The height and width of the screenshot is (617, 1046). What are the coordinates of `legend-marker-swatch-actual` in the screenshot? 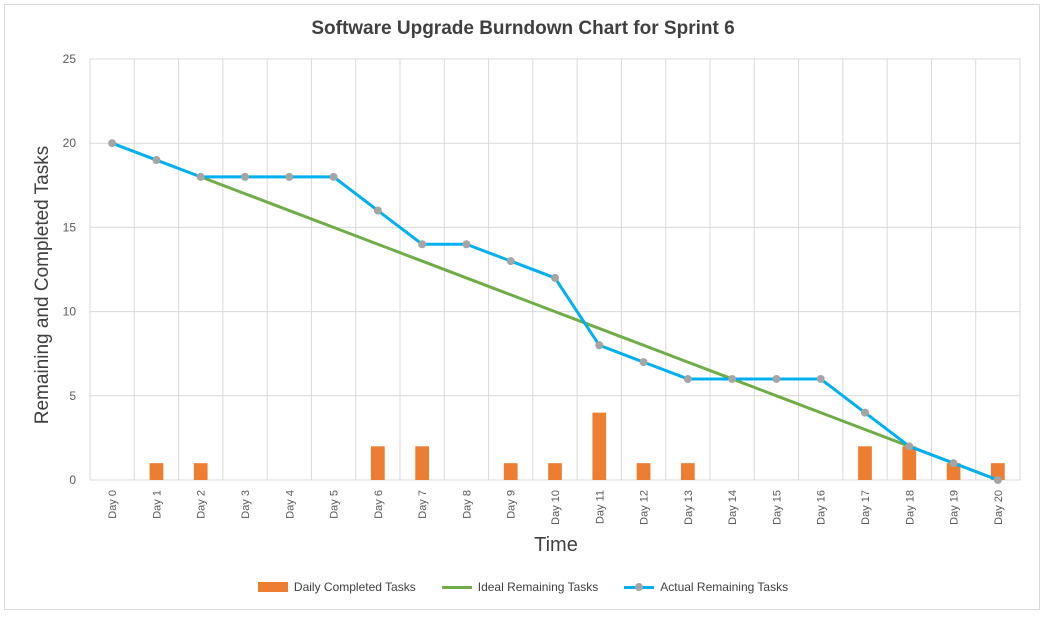 It's located at (639, 586).